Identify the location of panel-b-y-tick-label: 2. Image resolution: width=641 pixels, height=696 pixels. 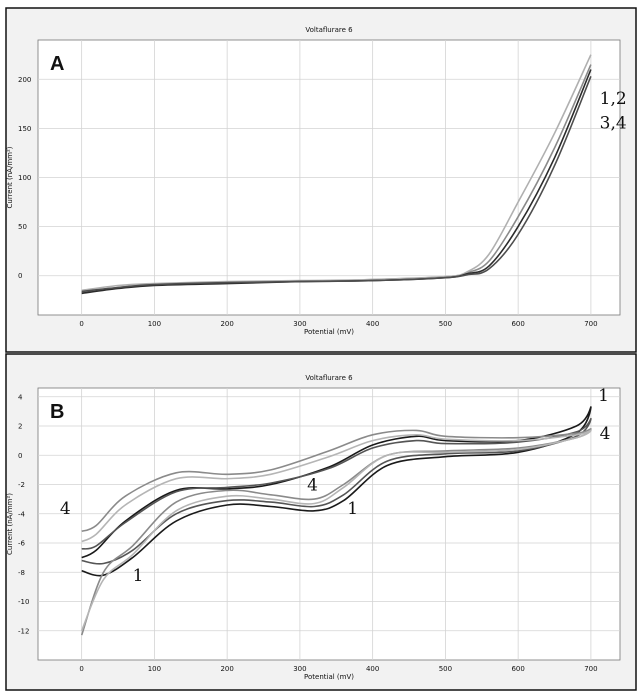
(20, 427).